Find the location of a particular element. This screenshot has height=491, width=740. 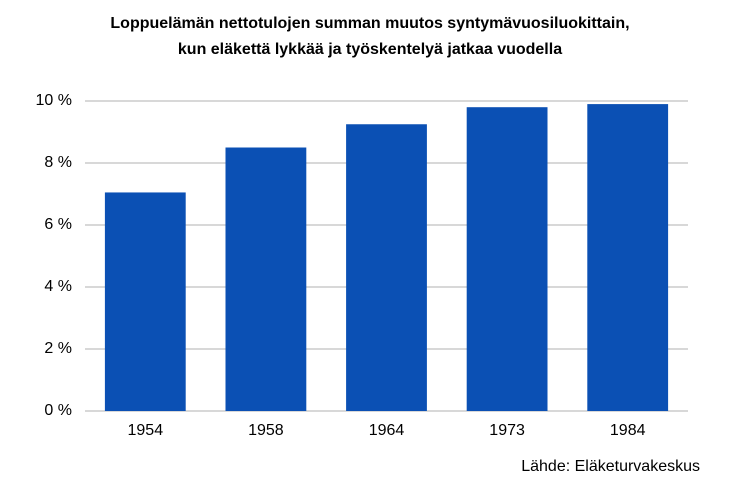

y-tick-label: 2 % is located at coordinates (58, 348).